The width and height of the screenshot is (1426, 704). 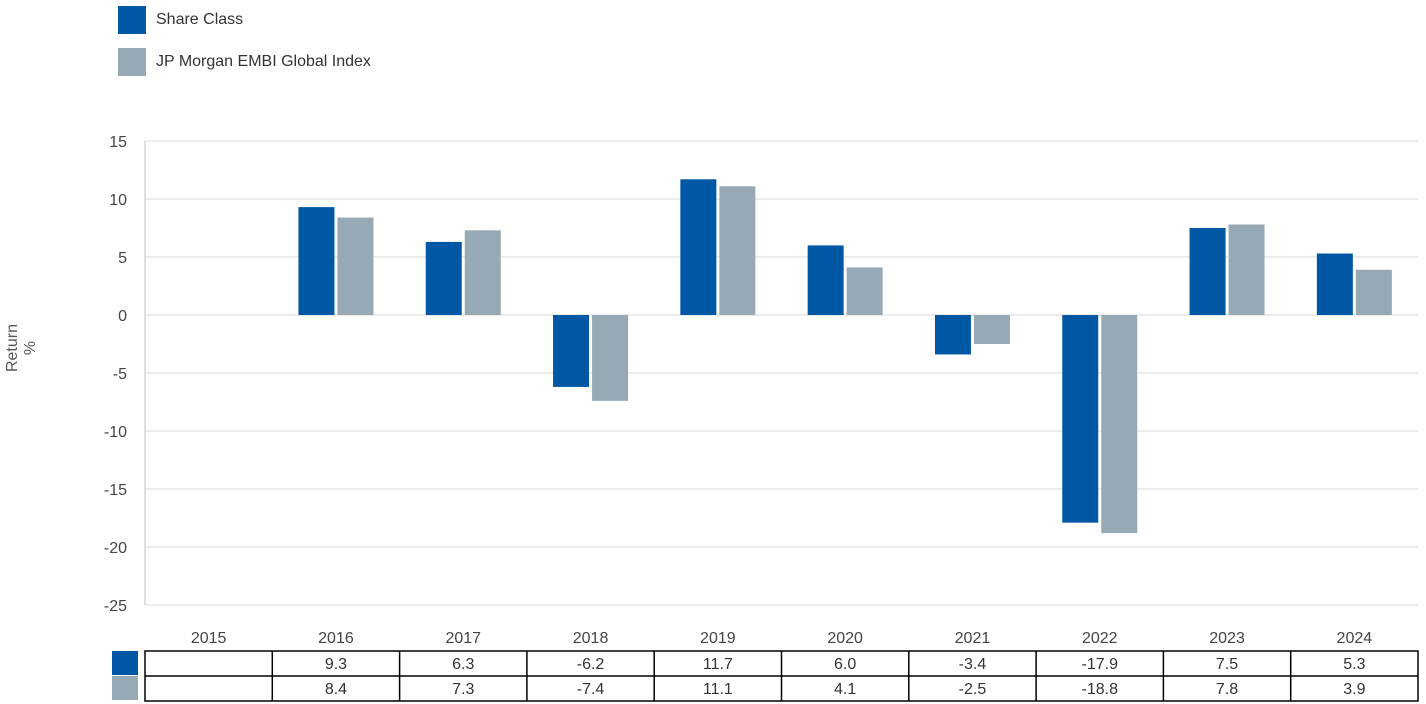 What do you see at coordinates (482, 272) in the screenshot?
I see `bar-index-2017` at bounding box center [482, 272].